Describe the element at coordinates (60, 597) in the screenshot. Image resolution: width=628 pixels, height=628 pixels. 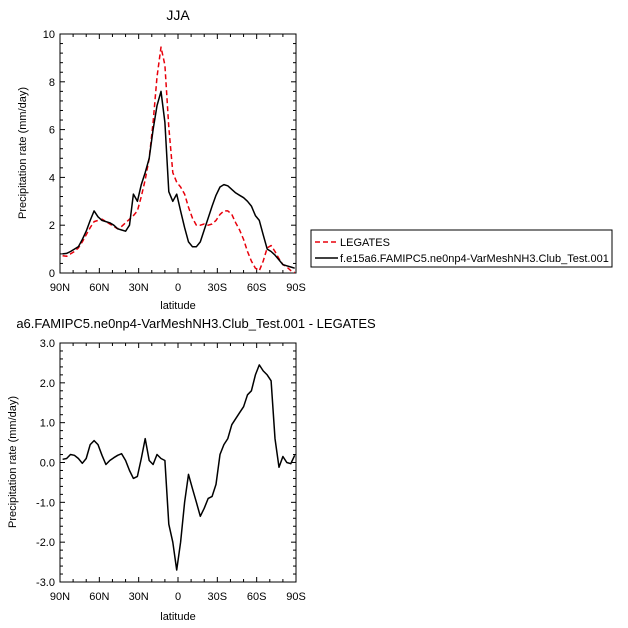
I see `bottom-x-tick-label: 90N` at that location.